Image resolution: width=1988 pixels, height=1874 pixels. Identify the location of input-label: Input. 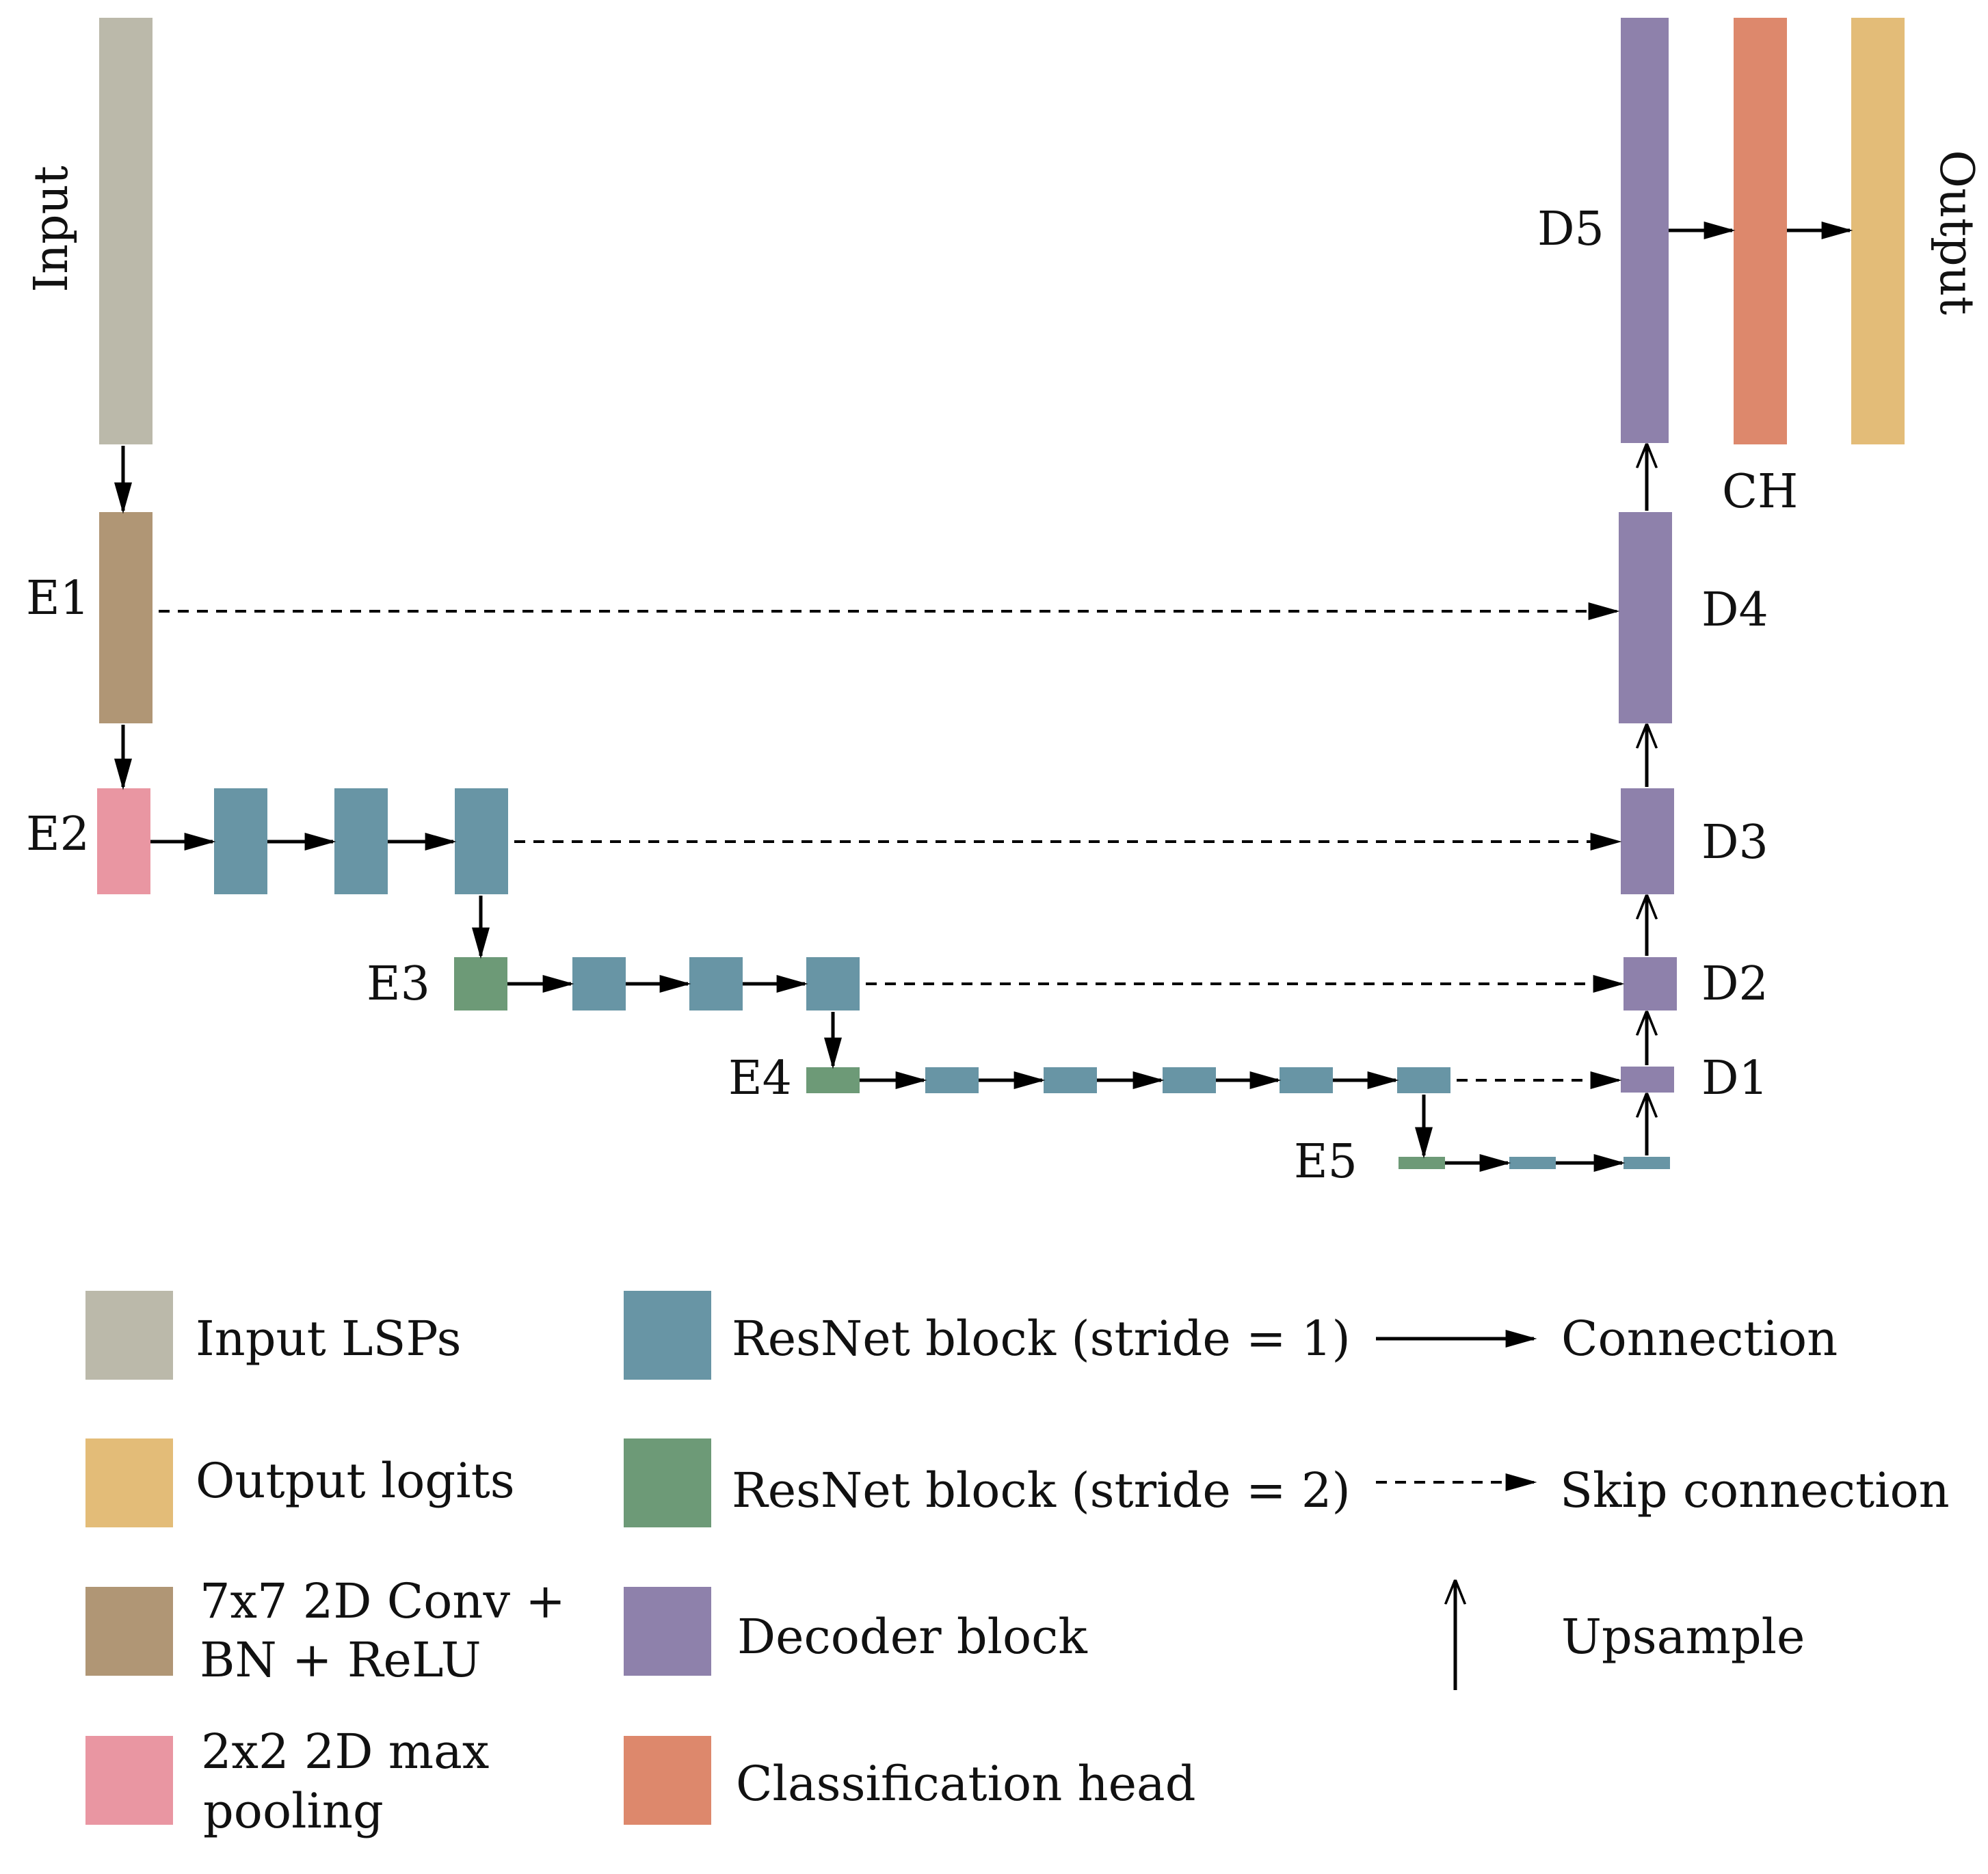
(52, 228).